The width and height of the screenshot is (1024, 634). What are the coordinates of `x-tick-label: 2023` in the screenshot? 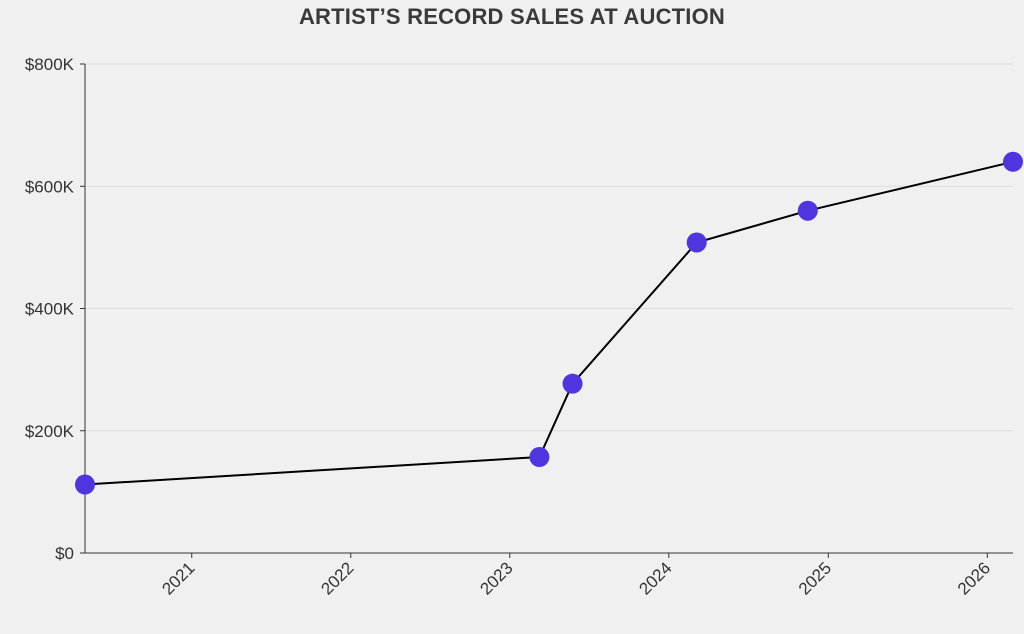 It's located at (496, 578).